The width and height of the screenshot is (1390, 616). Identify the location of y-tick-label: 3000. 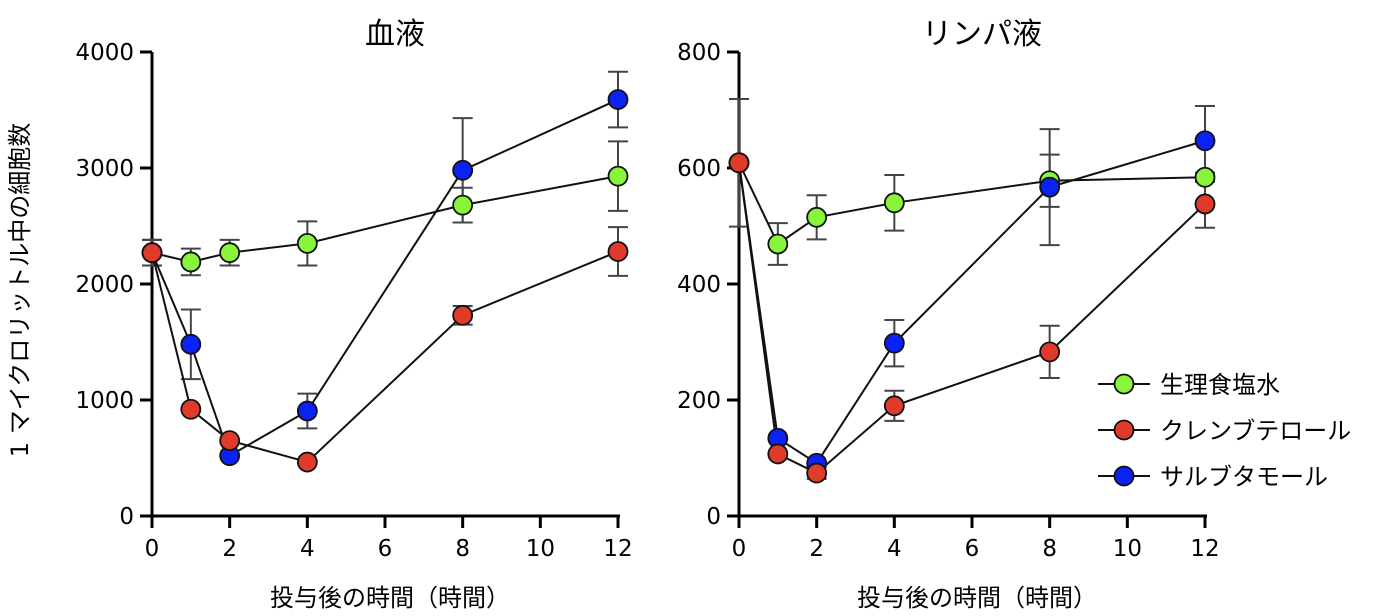
(104, 169).